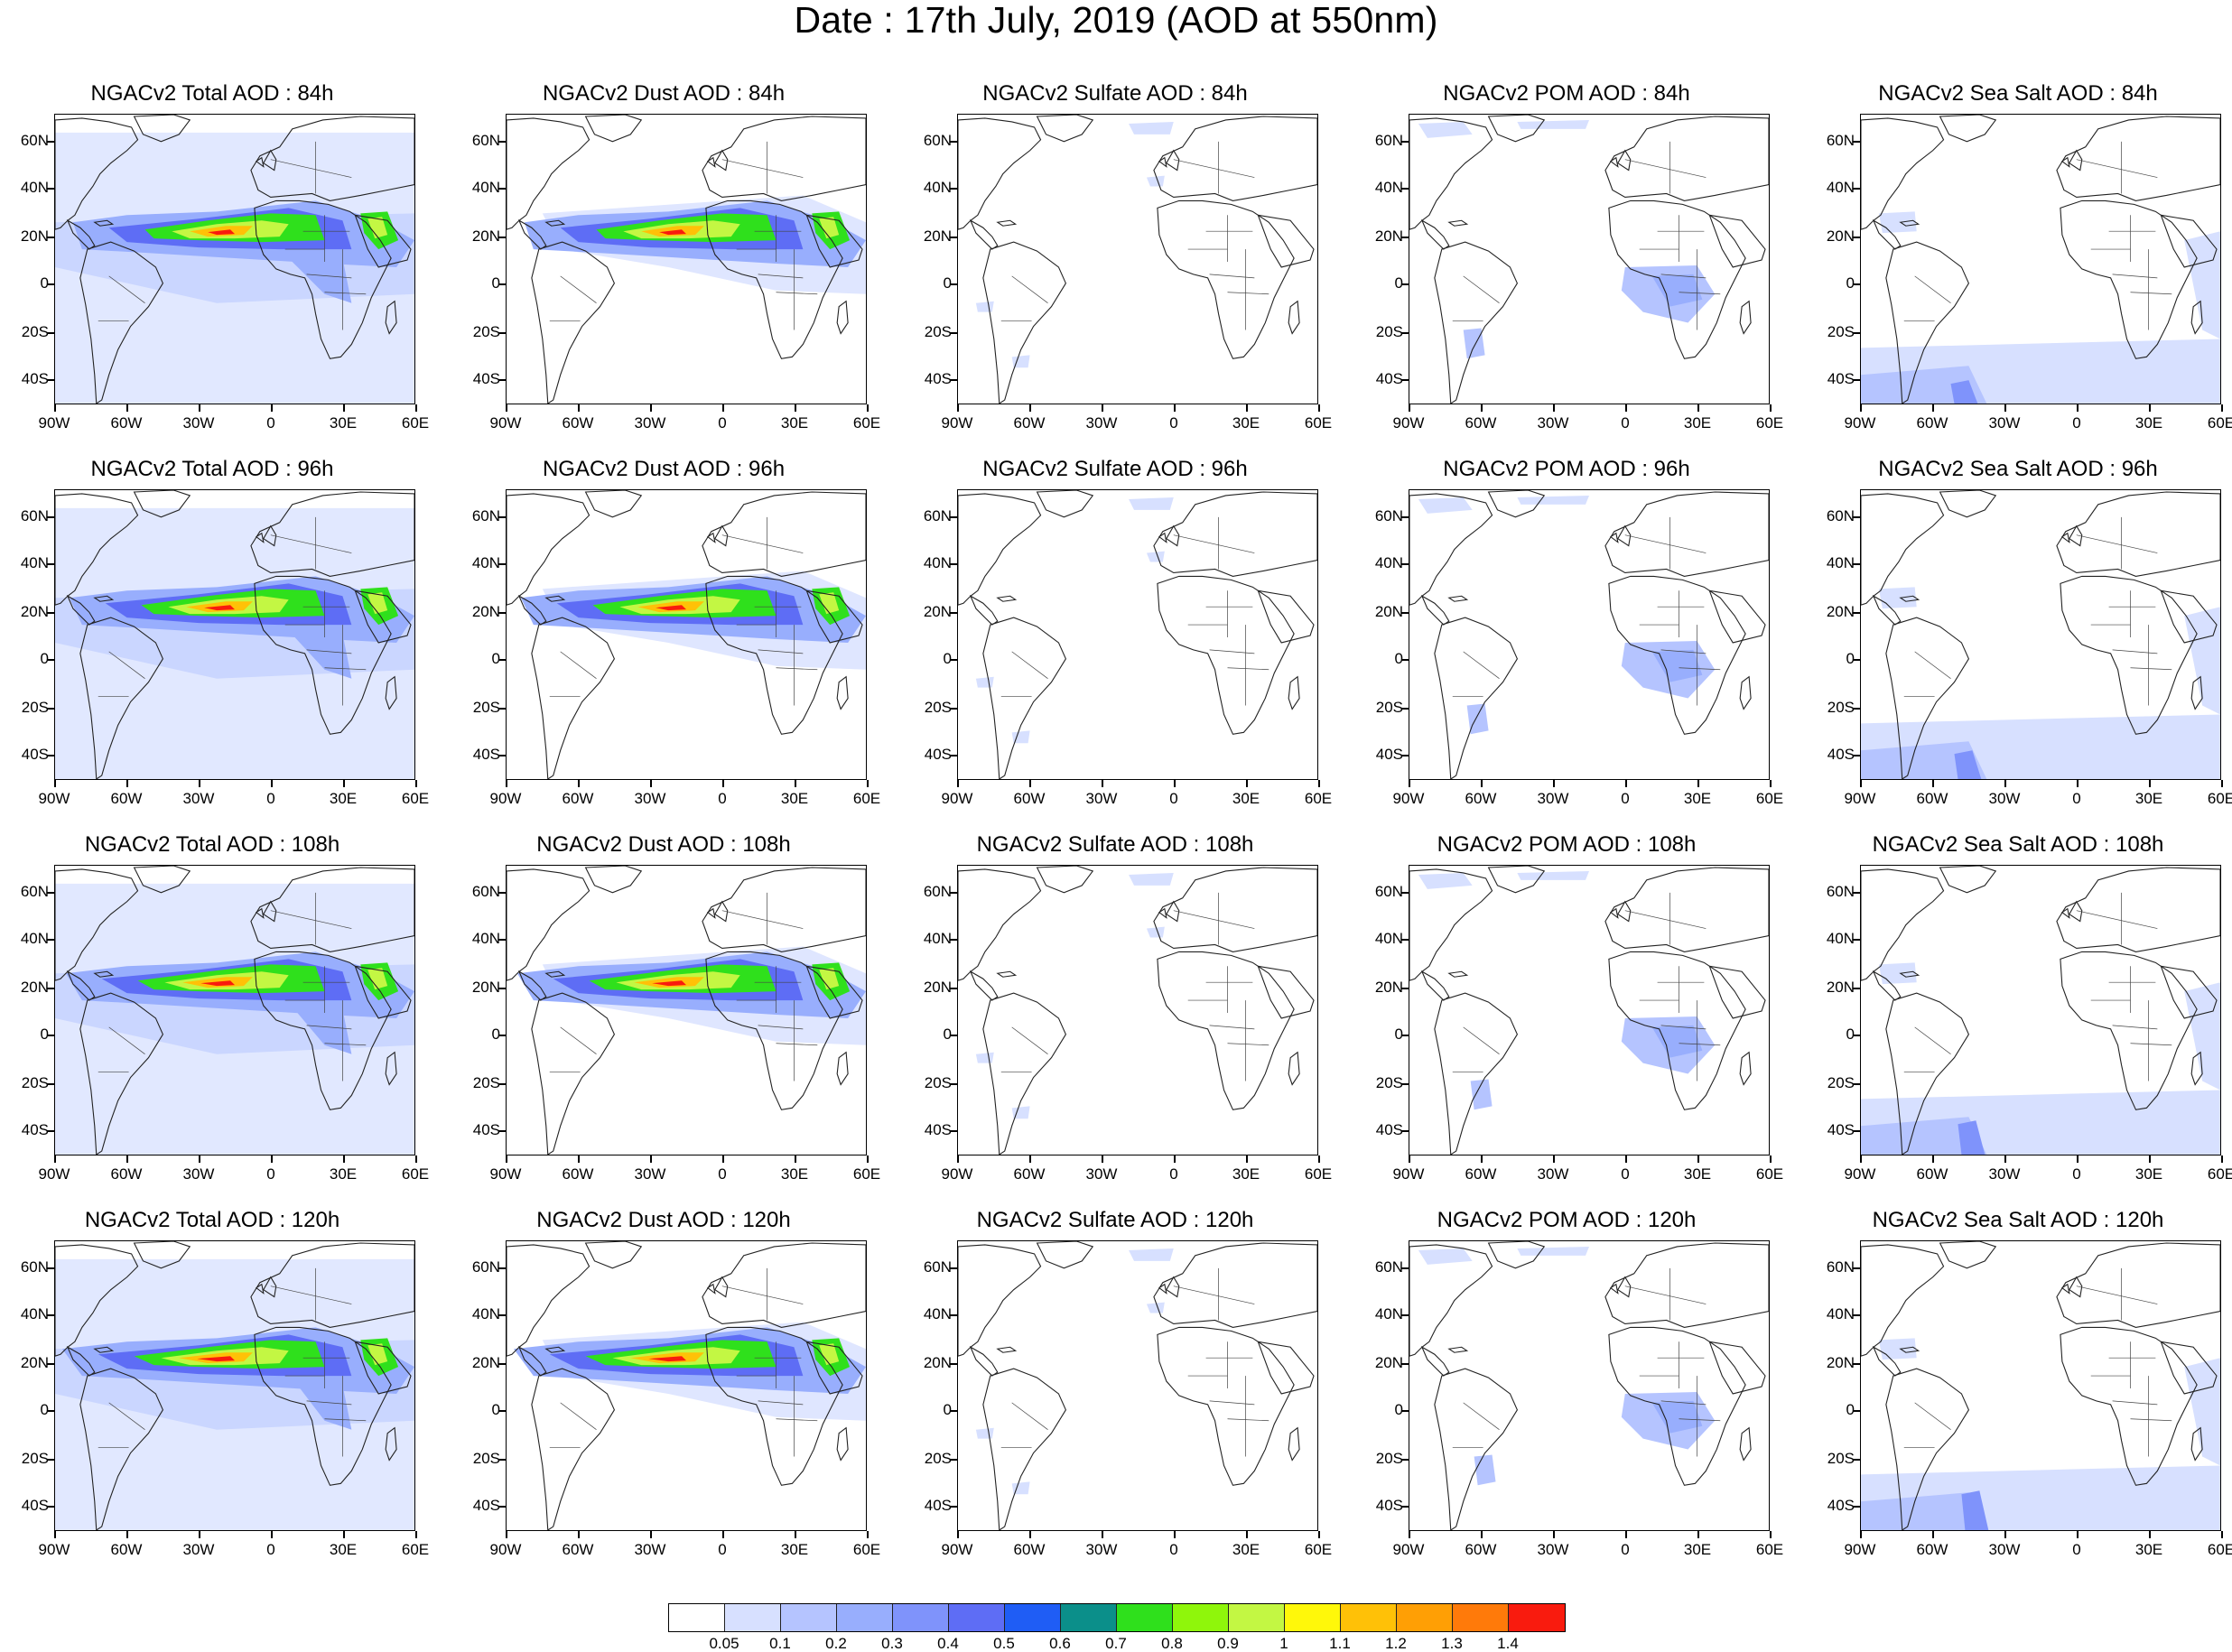  Describe the element at coordinates (1004, 1643) in the screenshot. I see `colorbar-label: 0.5` at that location.